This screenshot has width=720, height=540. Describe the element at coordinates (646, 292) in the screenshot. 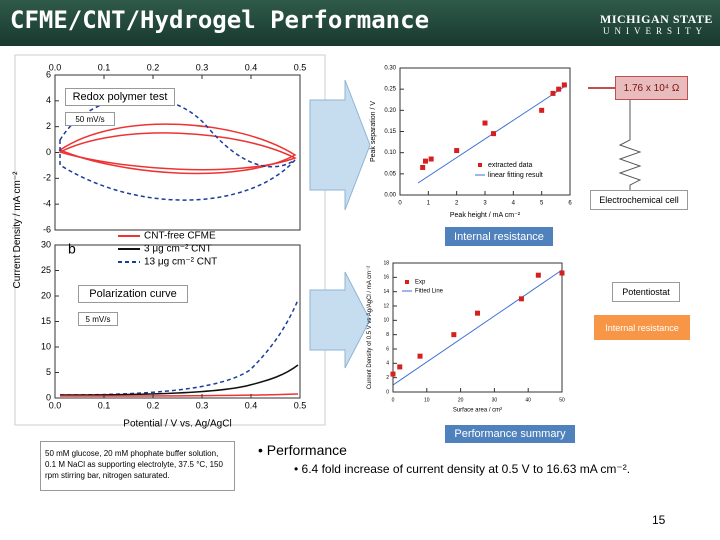

I see `potentiostat-label: Potentiostat` at that location.